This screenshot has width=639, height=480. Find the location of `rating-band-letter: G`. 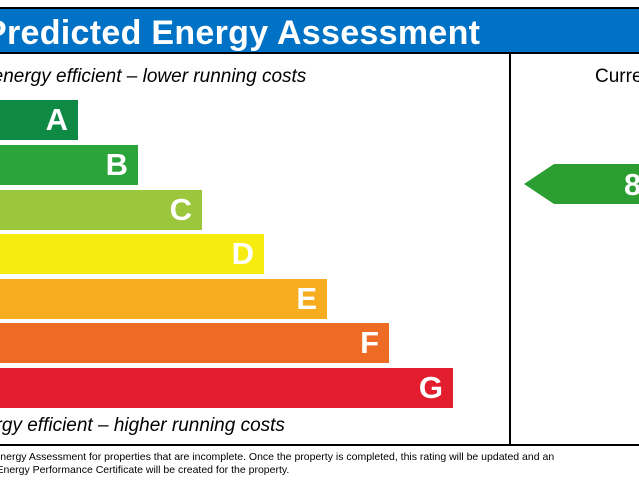

rating-band-letter: G is located at coordinates (430, 387).